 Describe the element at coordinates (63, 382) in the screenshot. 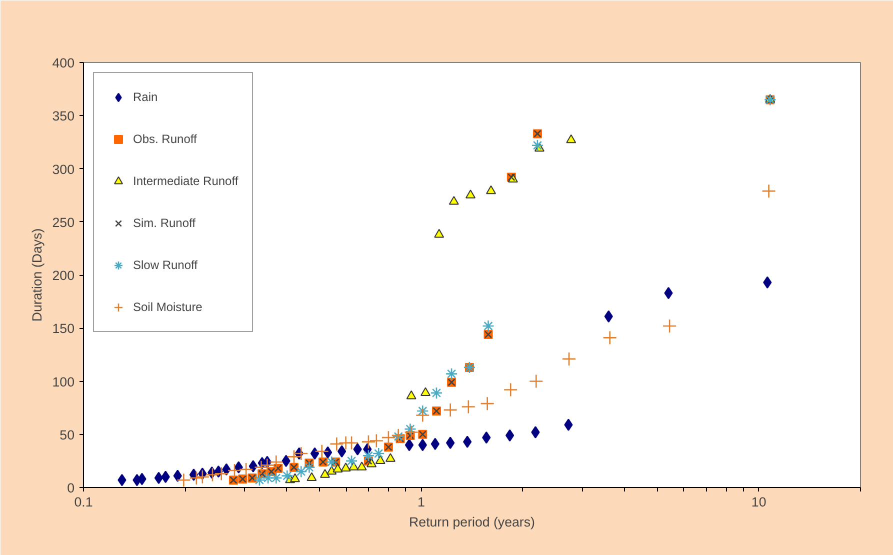

I see `y-tick-label: 100` at that location.